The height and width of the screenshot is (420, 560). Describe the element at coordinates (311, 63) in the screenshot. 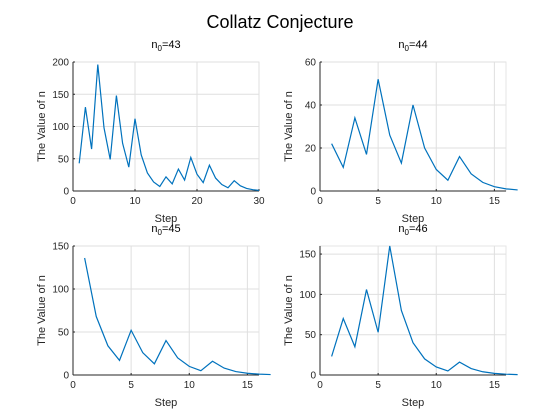

I see `y-tick-label: 60` at that location.